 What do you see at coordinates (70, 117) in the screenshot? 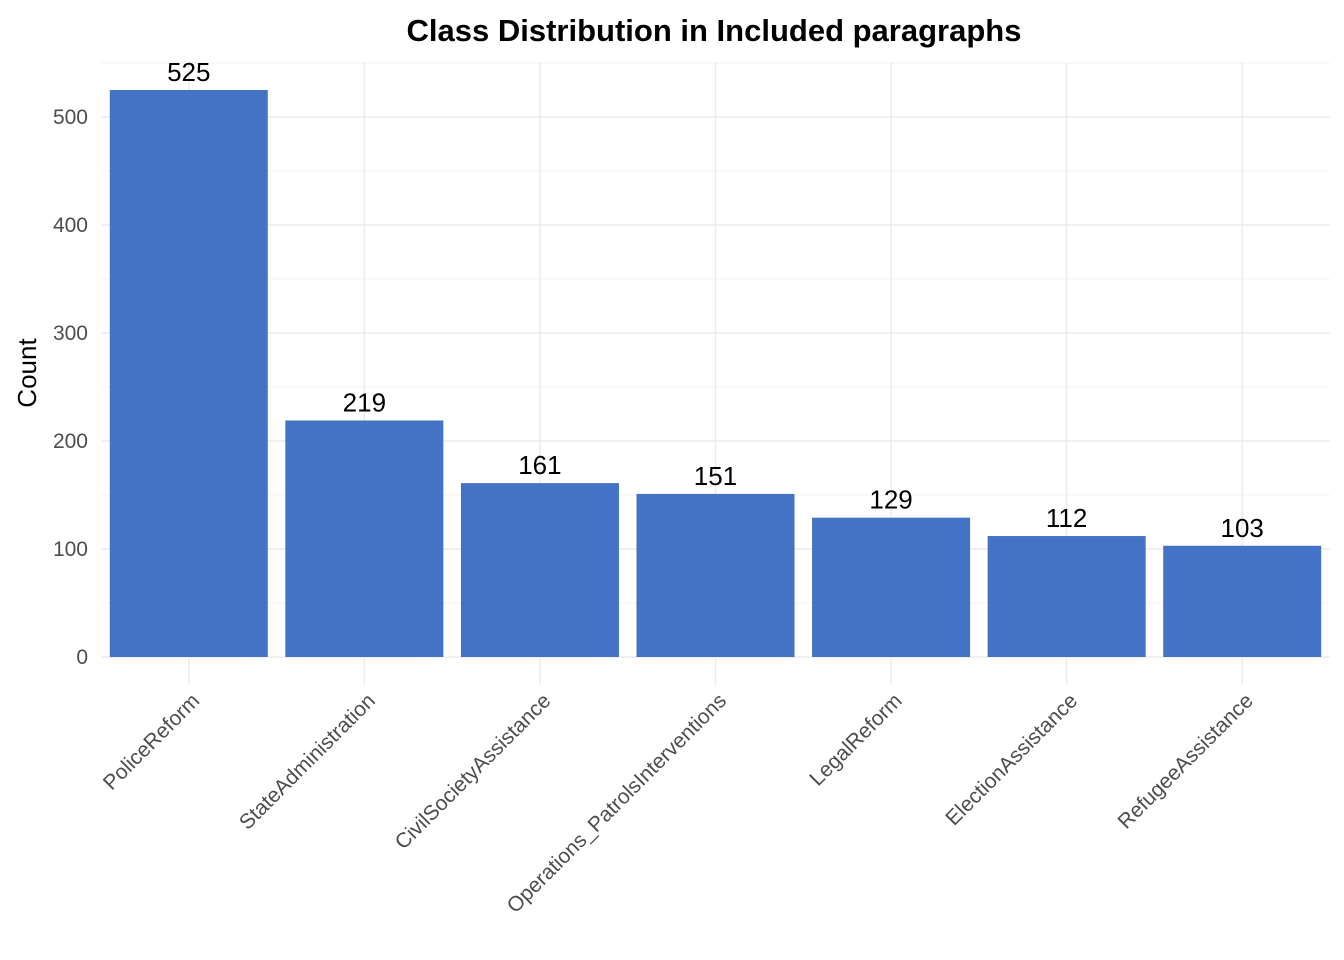
I see `y-tick-label: 500` at bounding box center [70, 117].